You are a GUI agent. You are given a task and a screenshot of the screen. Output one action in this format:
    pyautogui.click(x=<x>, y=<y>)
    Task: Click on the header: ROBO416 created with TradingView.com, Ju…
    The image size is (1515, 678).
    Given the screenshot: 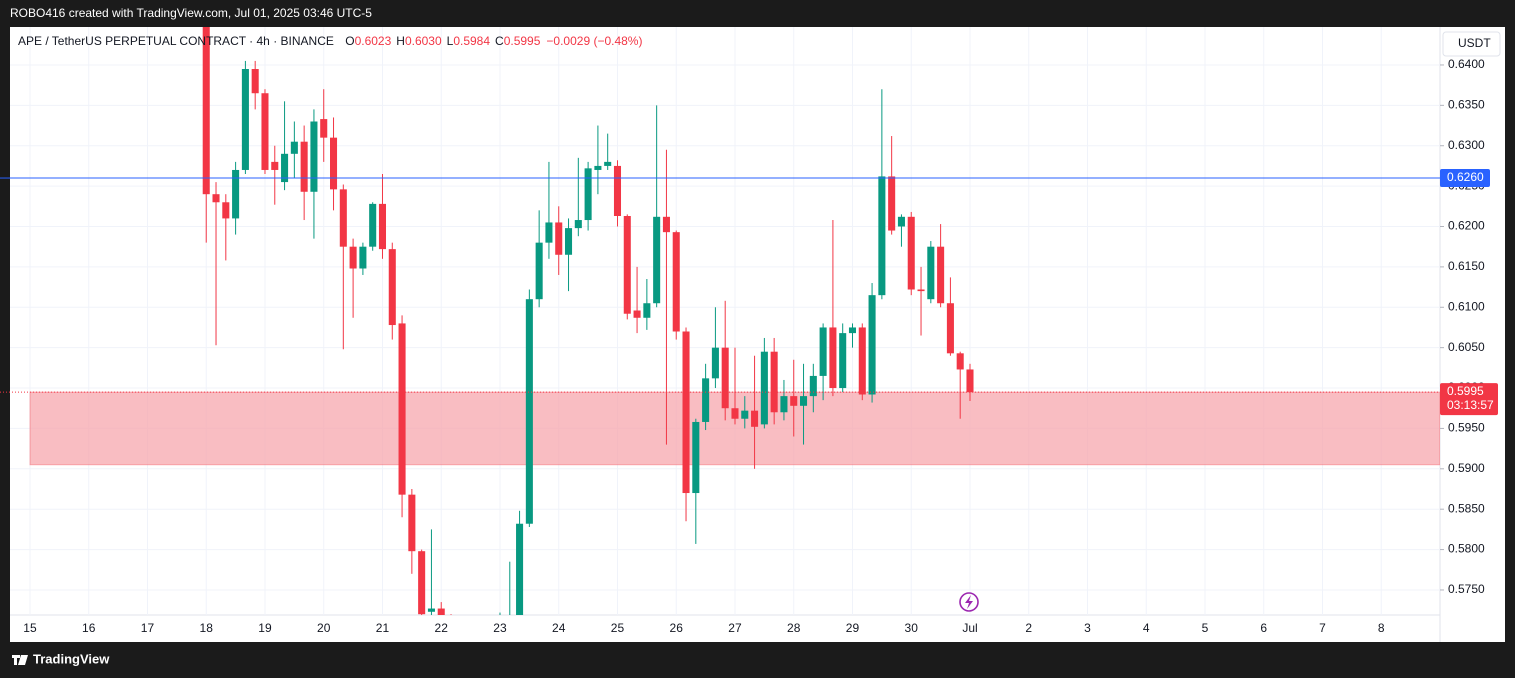 What is the action you would take?
    pyautogui.click(x=191, y=13)
    